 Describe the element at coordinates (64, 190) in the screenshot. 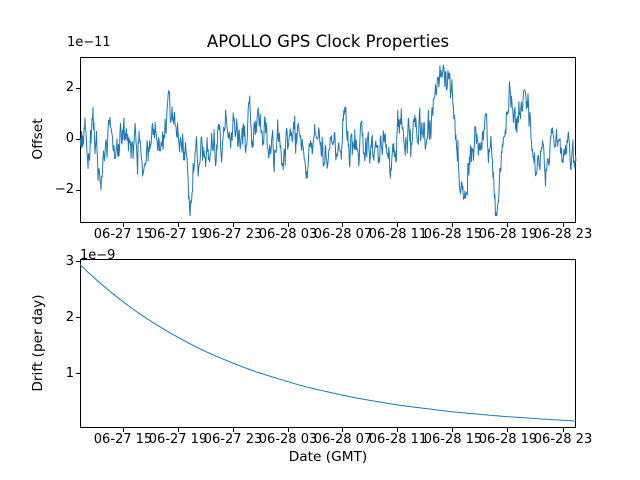

I see `y-tick-label: −2` at that location.